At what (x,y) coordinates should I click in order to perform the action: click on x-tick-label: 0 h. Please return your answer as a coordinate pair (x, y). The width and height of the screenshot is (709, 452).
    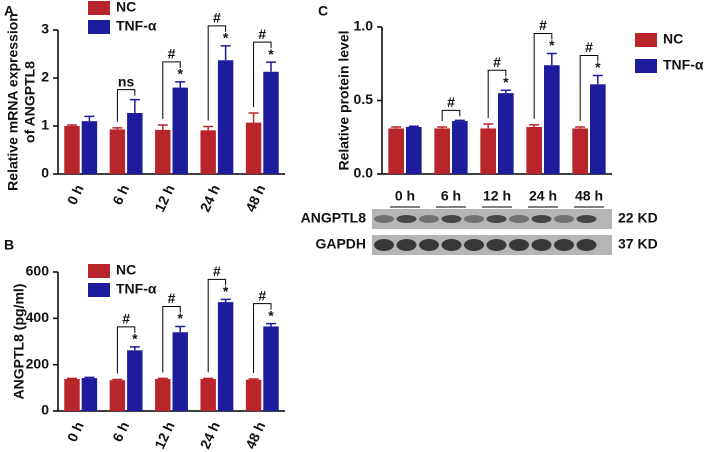
    Looking at the image, I should click on (405, 196).